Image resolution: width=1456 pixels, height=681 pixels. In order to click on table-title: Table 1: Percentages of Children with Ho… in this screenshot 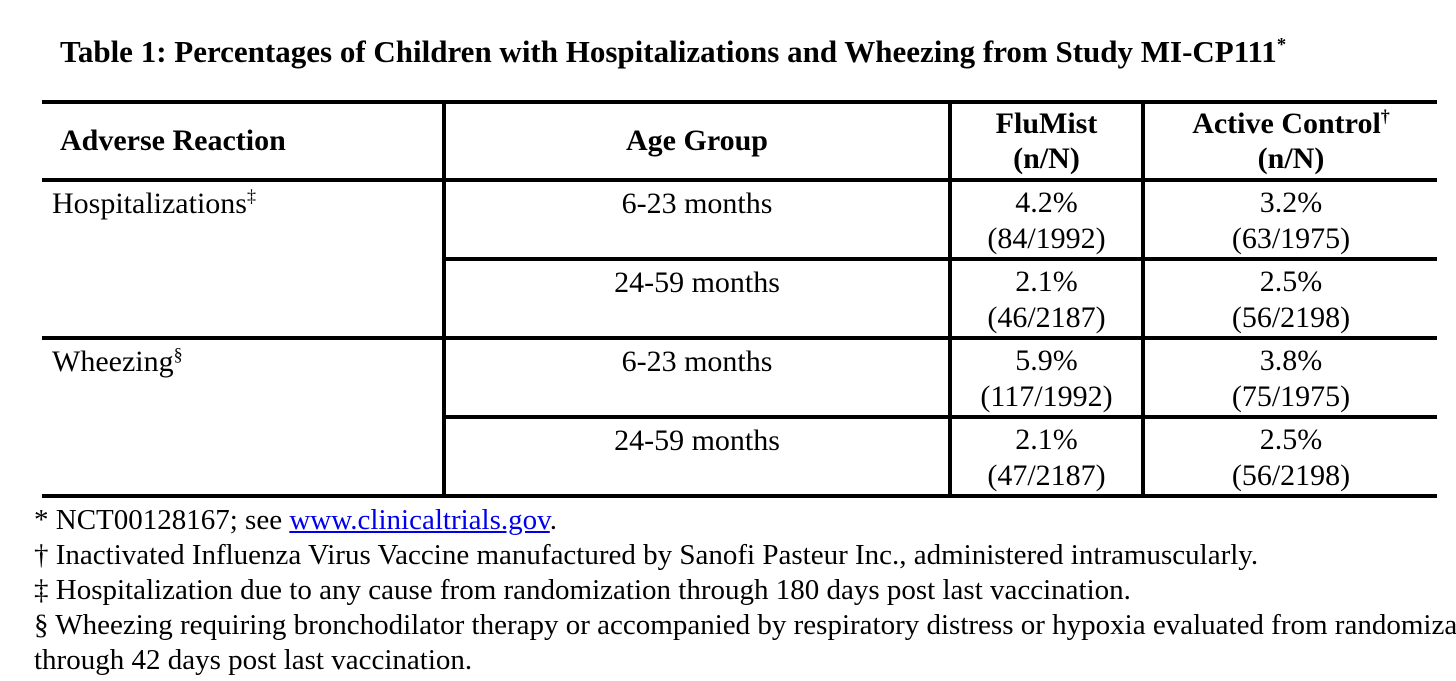, I will do `click(673, 52)`.